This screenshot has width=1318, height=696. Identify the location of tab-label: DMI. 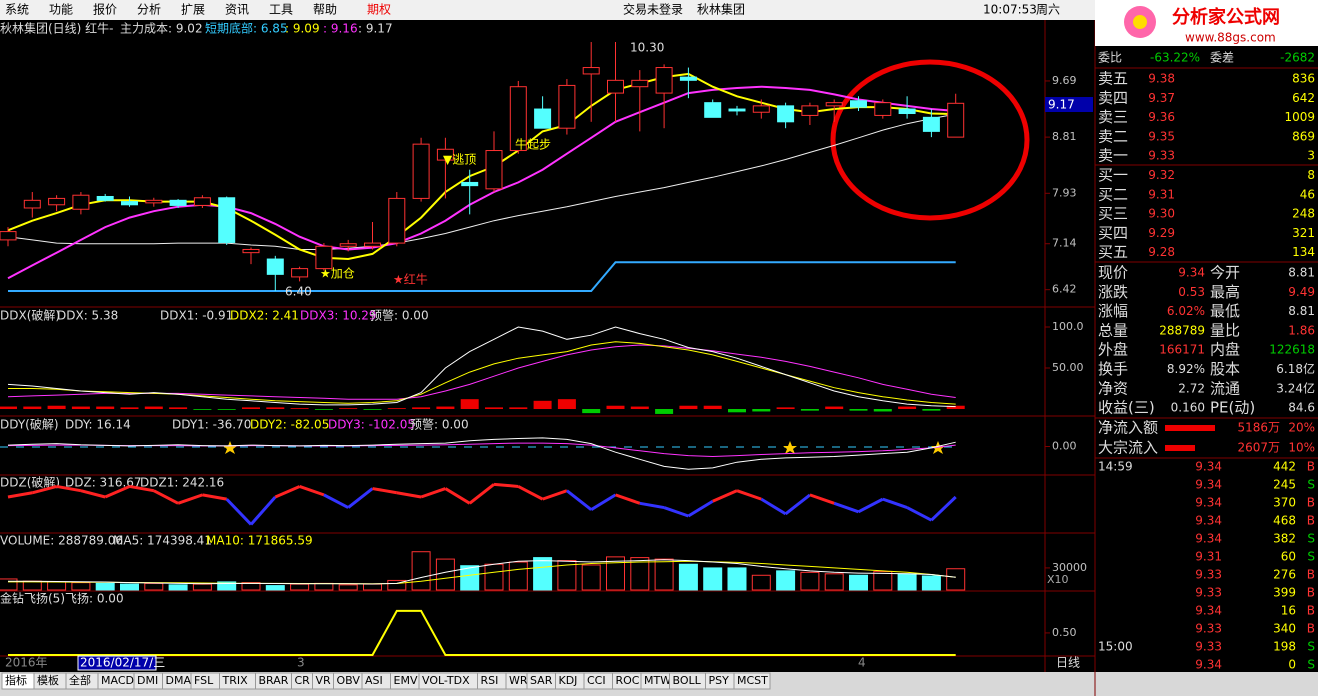
(147, 680).